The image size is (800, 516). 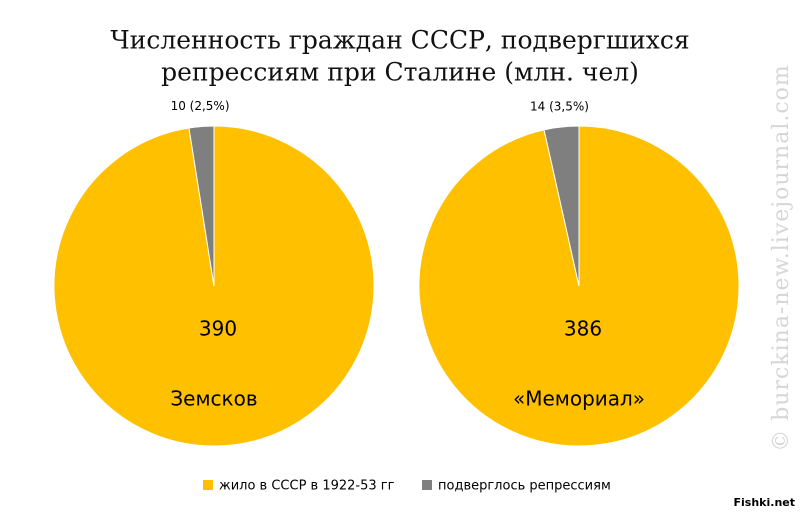 What do you see at coordinates (559, 107) in the screenshot?
I see `data-label: 14 (3,5%)` at bounding box center [559, 107].